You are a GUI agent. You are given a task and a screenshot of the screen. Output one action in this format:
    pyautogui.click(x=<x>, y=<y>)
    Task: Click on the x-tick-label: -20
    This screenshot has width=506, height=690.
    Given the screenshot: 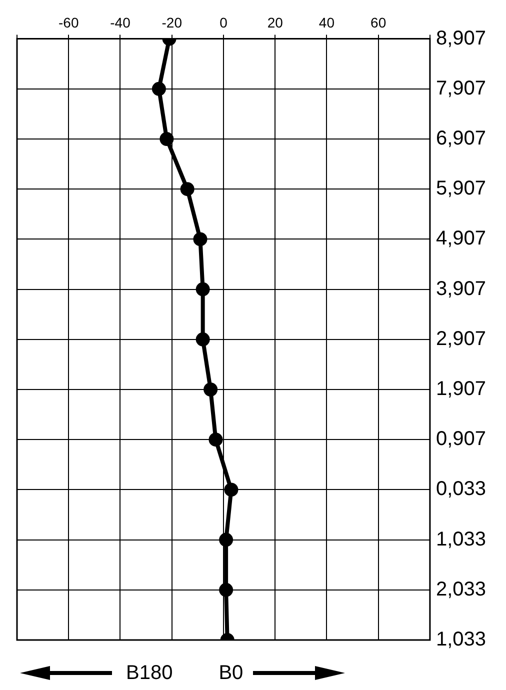 What is the action you would take?
    pyautogui.click(x=172, y=22)
    